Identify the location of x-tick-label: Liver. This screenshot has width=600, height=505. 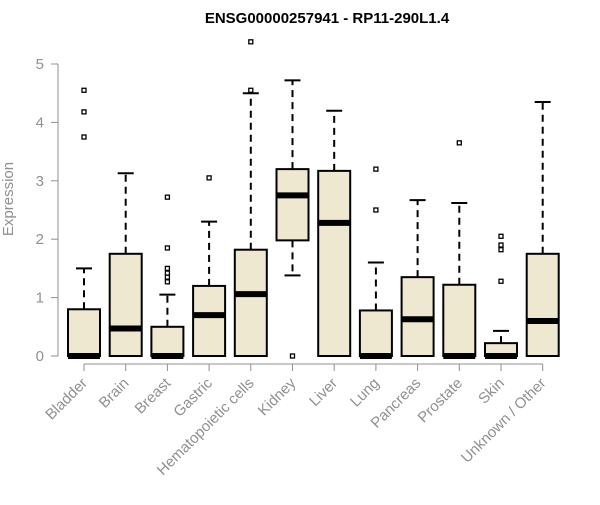
(323, 392).